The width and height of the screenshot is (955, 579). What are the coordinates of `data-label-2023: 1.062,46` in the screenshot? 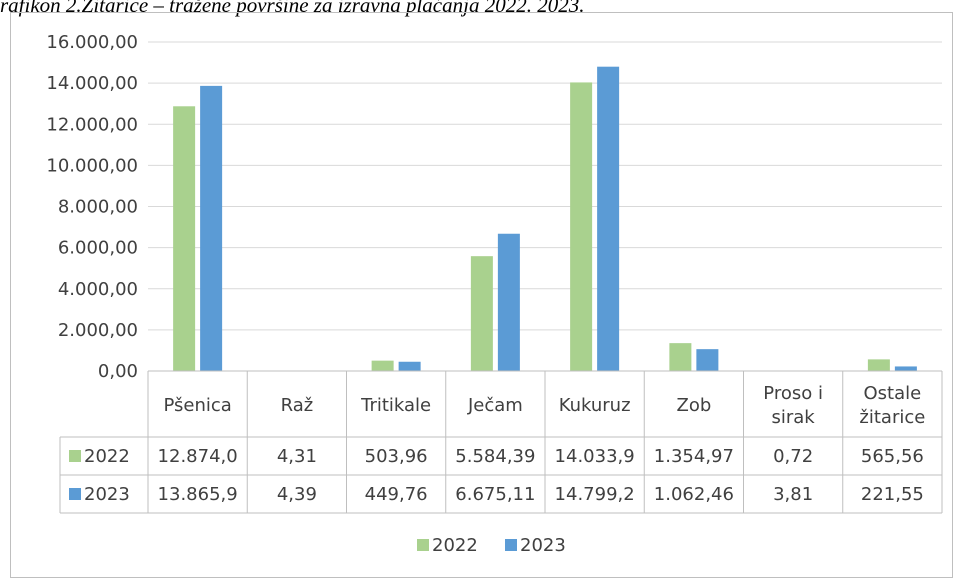 It's located at (694, 494).